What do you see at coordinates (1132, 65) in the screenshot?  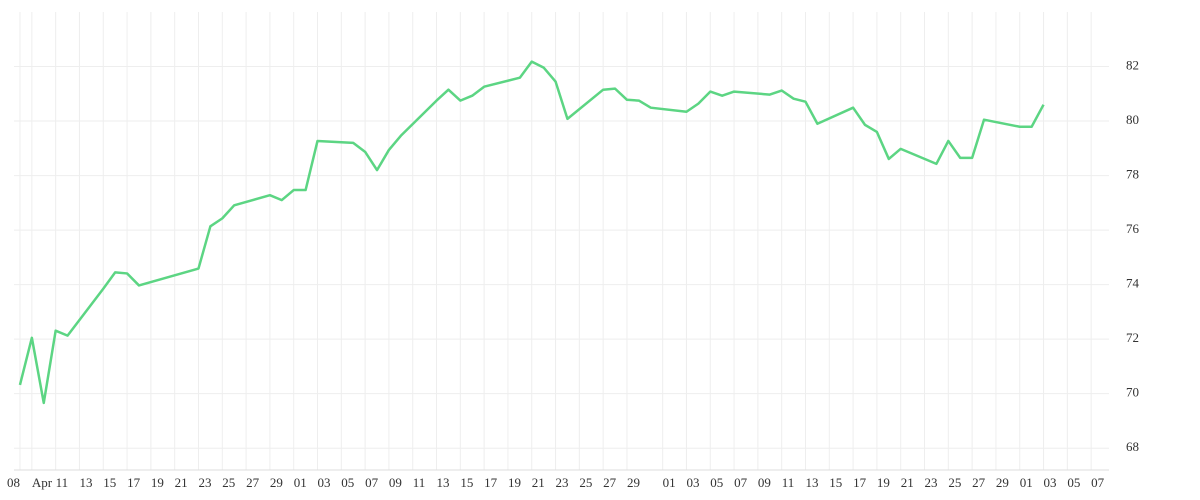 I see `y-tick-label: 82` at bounding box center [1132, 65].